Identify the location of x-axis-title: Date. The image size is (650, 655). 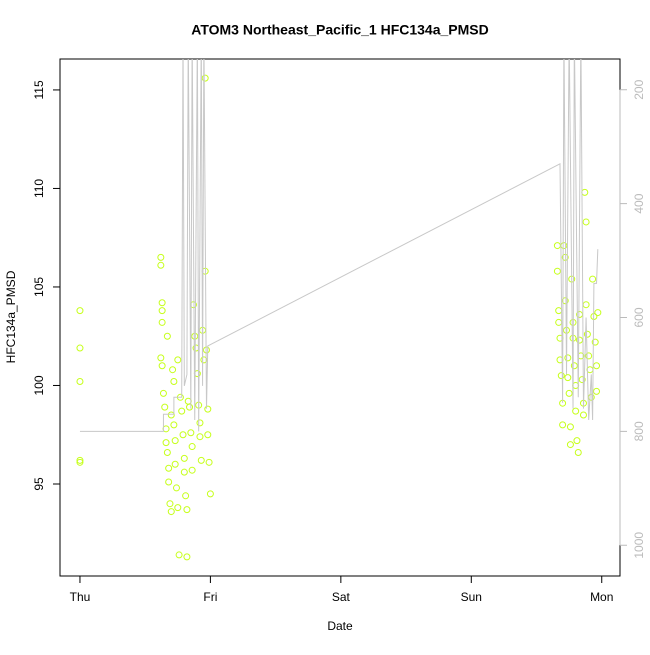
(340, 626).